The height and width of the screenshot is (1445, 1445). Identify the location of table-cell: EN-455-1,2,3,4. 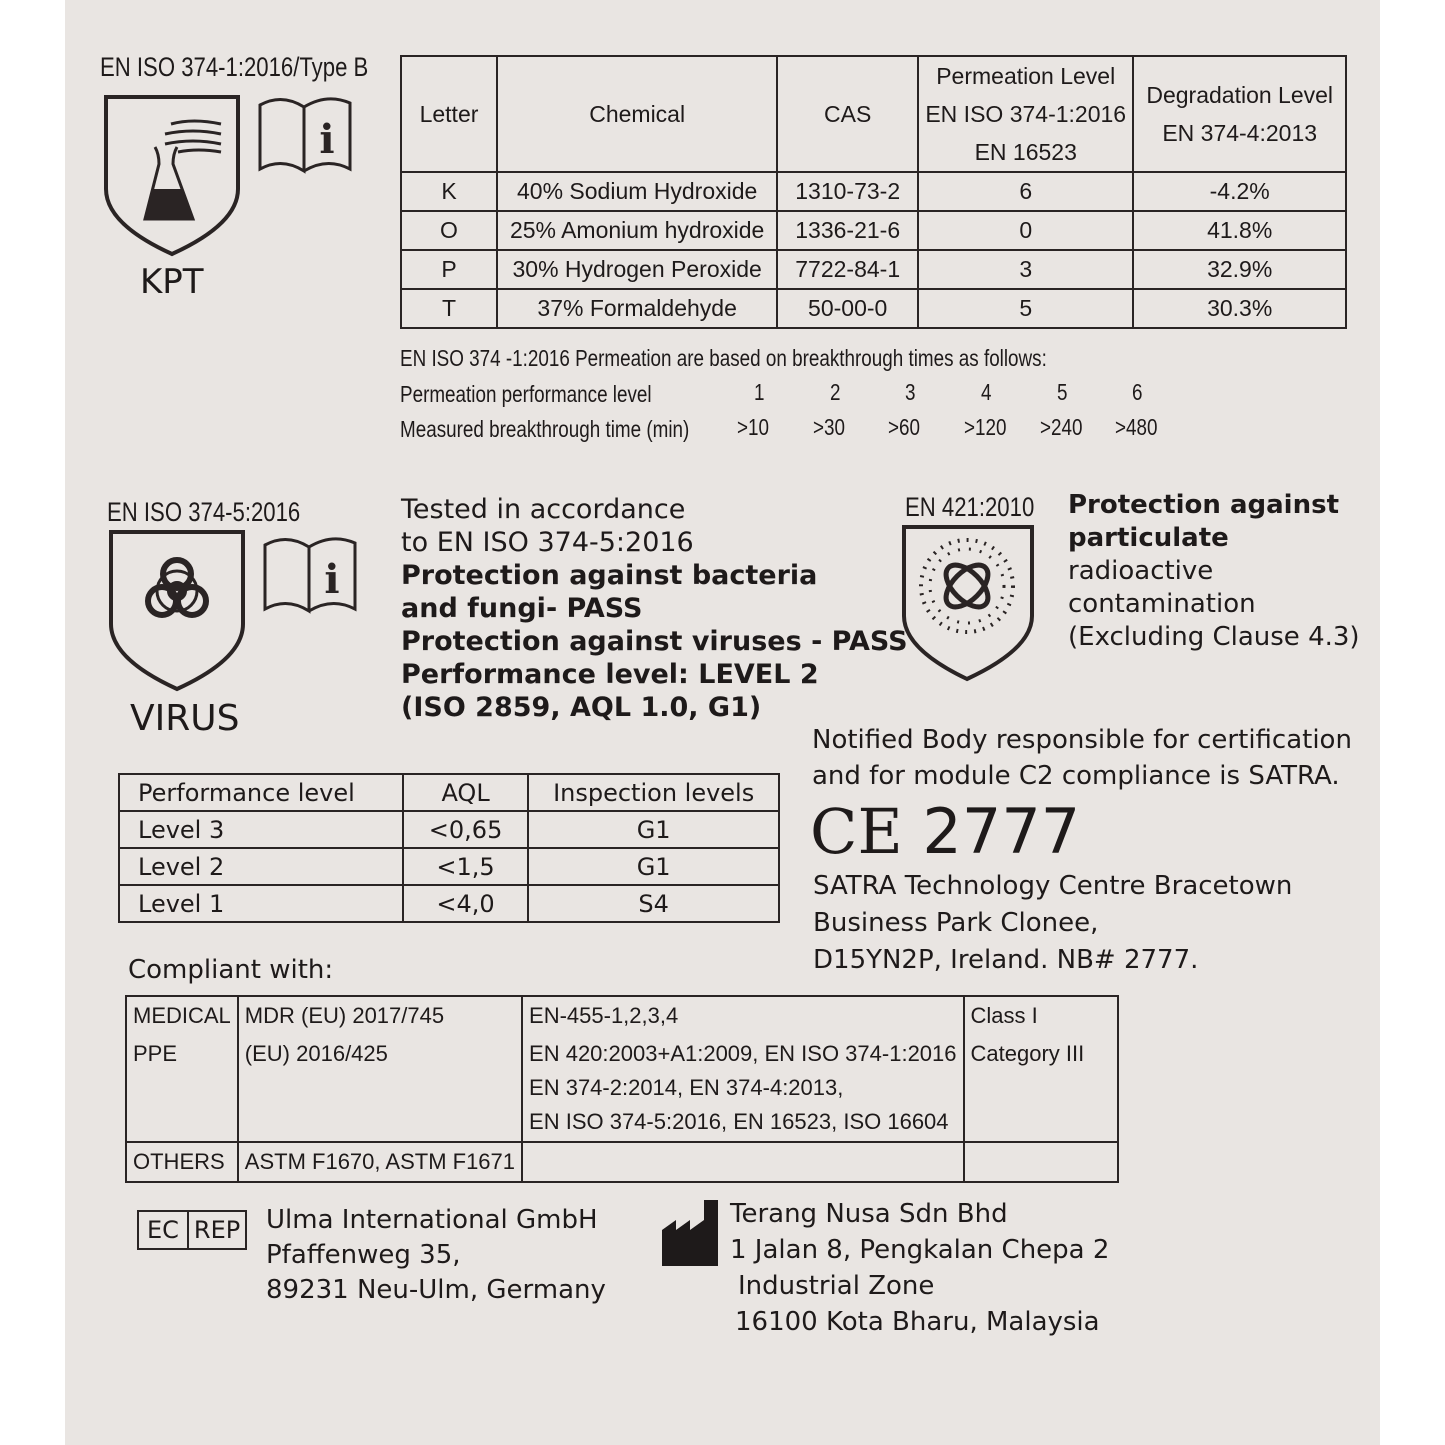
(743, 1015).